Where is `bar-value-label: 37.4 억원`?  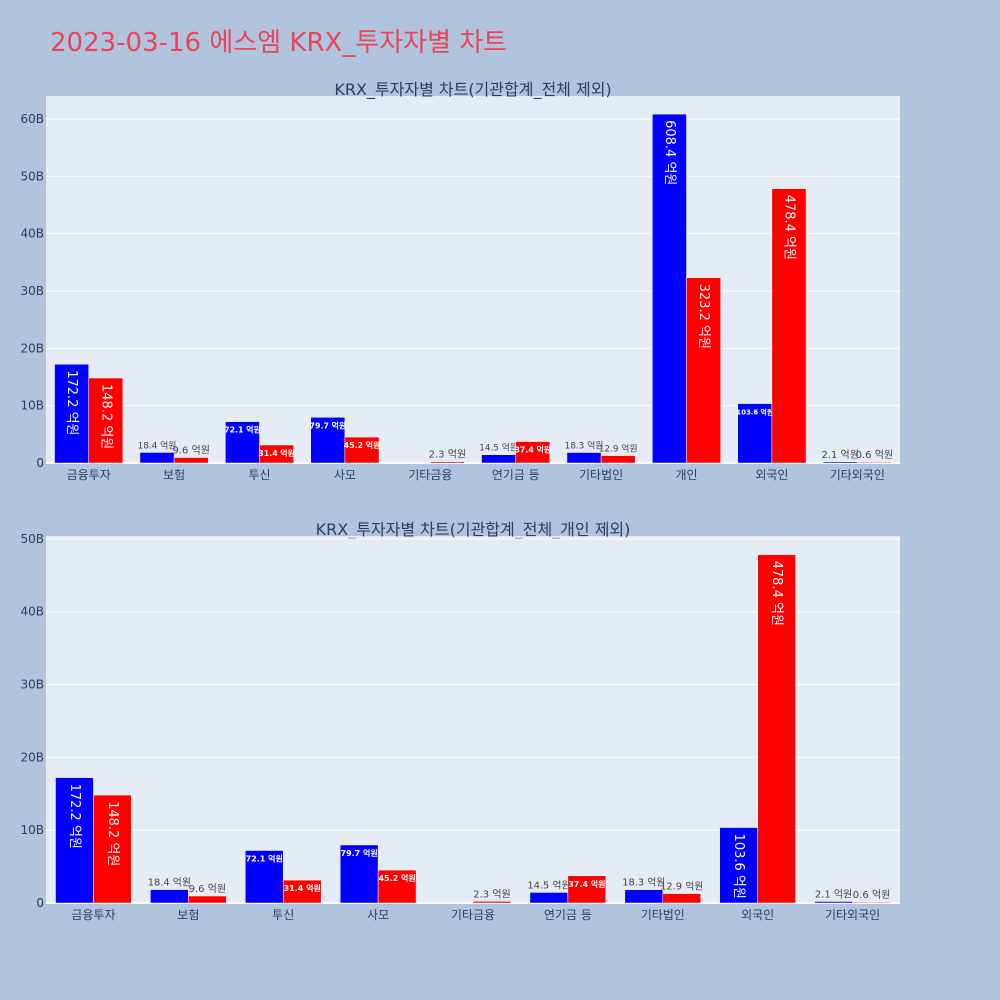
bar-value-label: 37.4 억원 is located at coordinates (586, 884).